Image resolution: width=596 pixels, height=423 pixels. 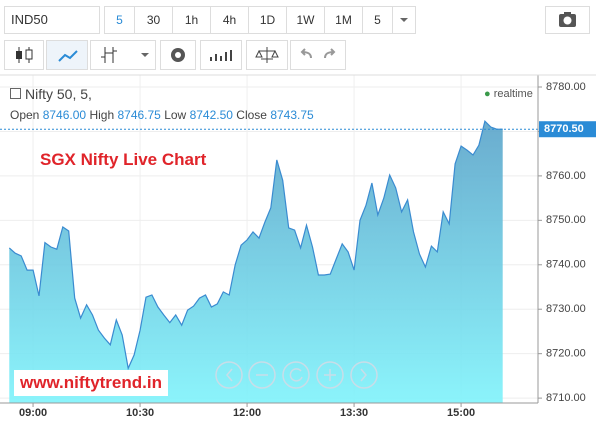 I want to click on zoom-controls, so click(x=296, y=375).